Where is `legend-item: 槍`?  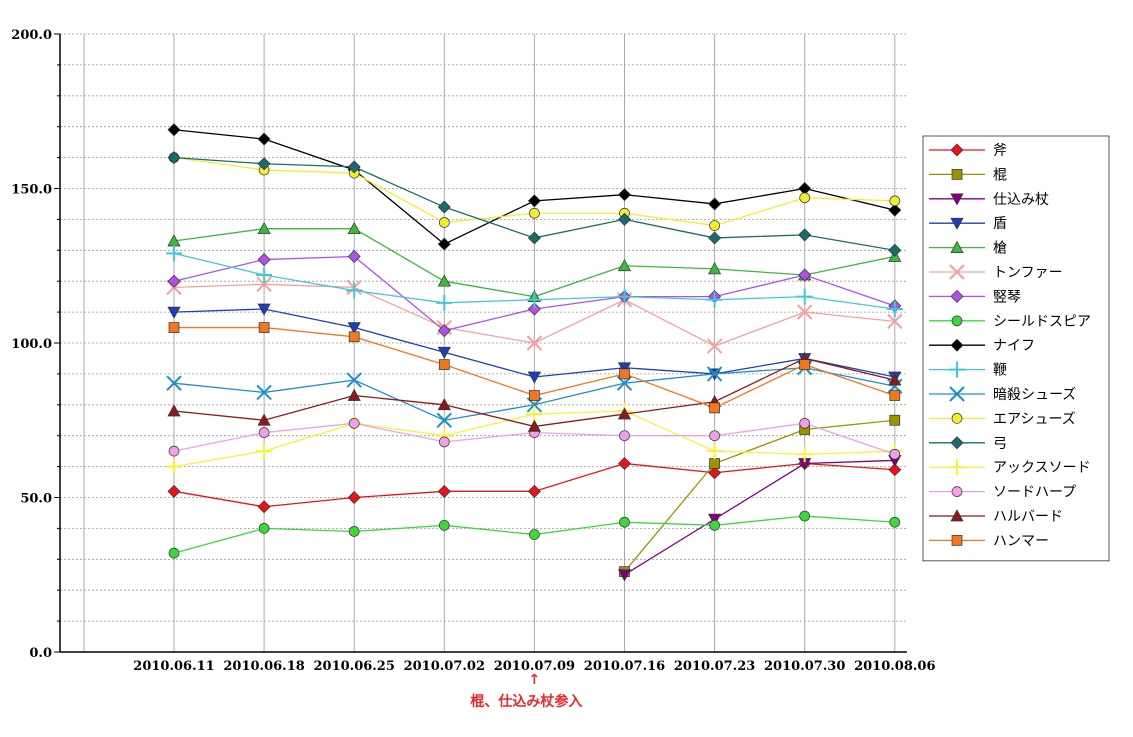 legend-item: 槍 is located at coordinates (968, 249).